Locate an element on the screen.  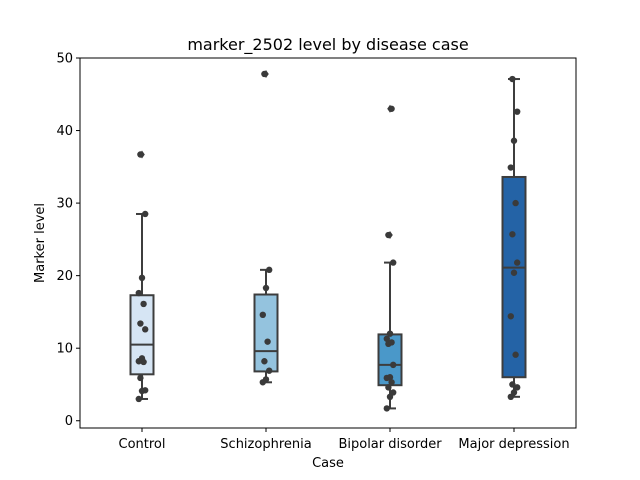
y-tick-label: 30 is located at coordinates (64, 204).